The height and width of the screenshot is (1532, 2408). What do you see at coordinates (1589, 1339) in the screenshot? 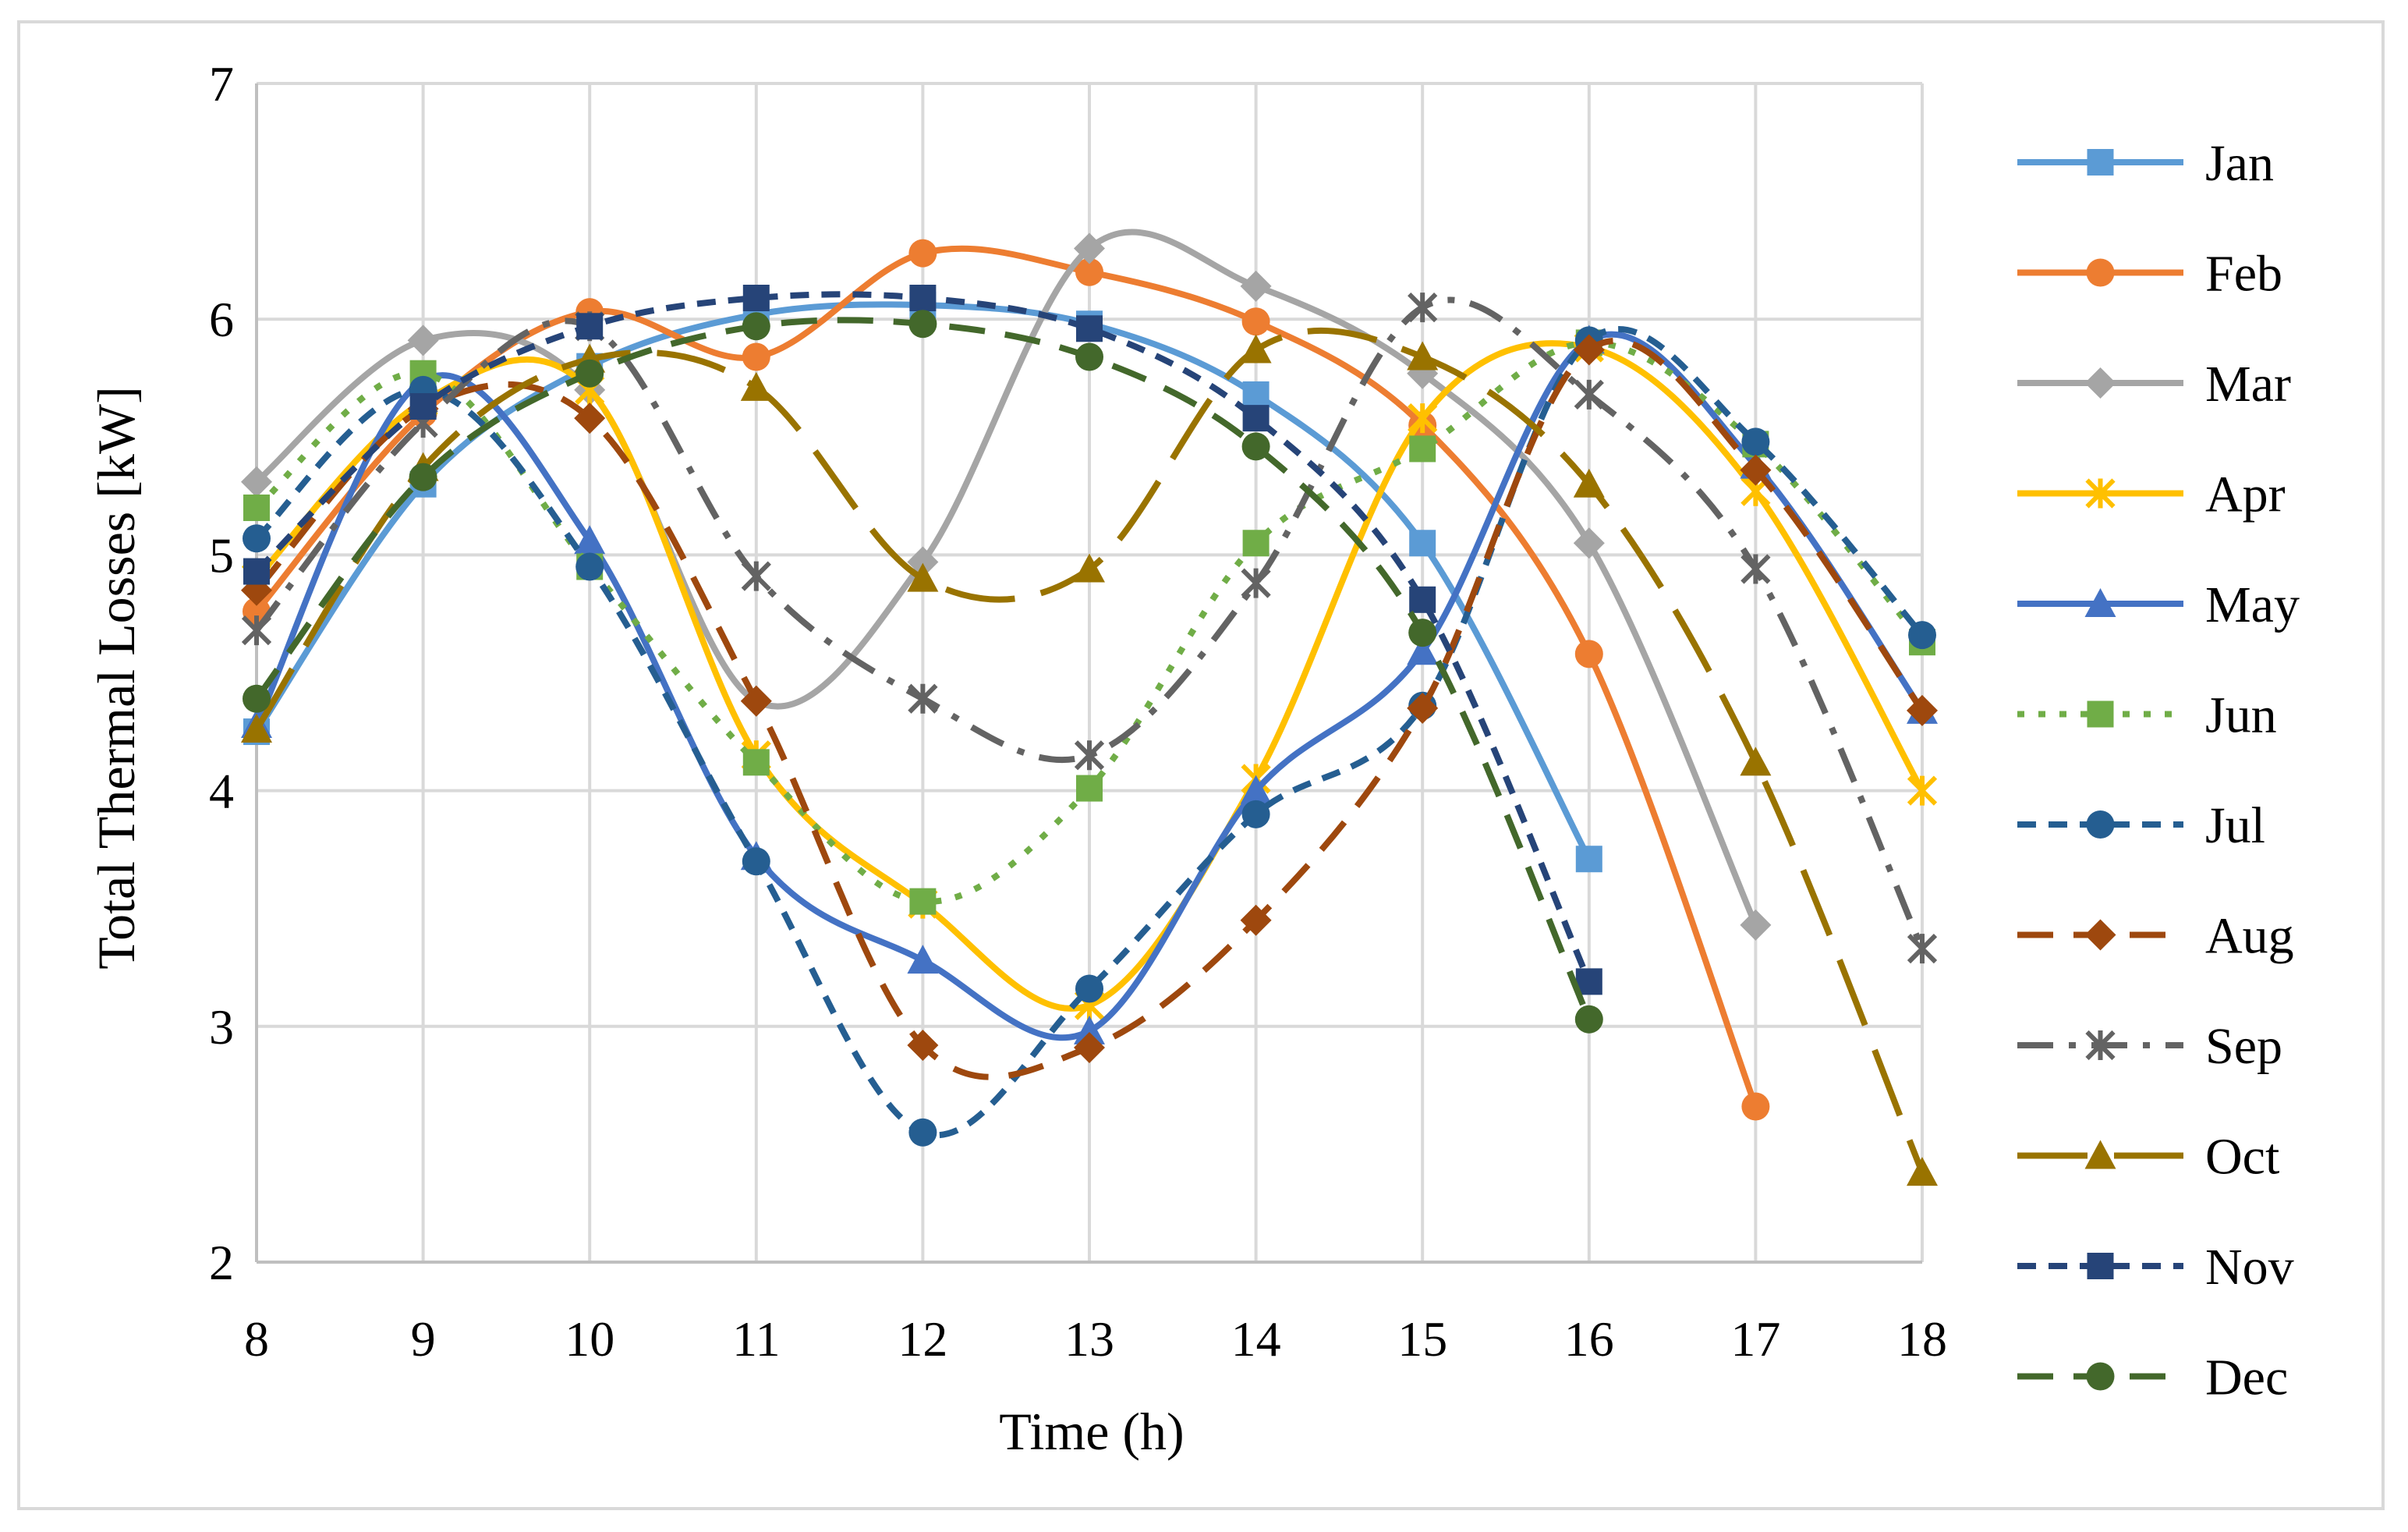
I see `x-tick-label: 16` at bounding box center [1589, 1339].